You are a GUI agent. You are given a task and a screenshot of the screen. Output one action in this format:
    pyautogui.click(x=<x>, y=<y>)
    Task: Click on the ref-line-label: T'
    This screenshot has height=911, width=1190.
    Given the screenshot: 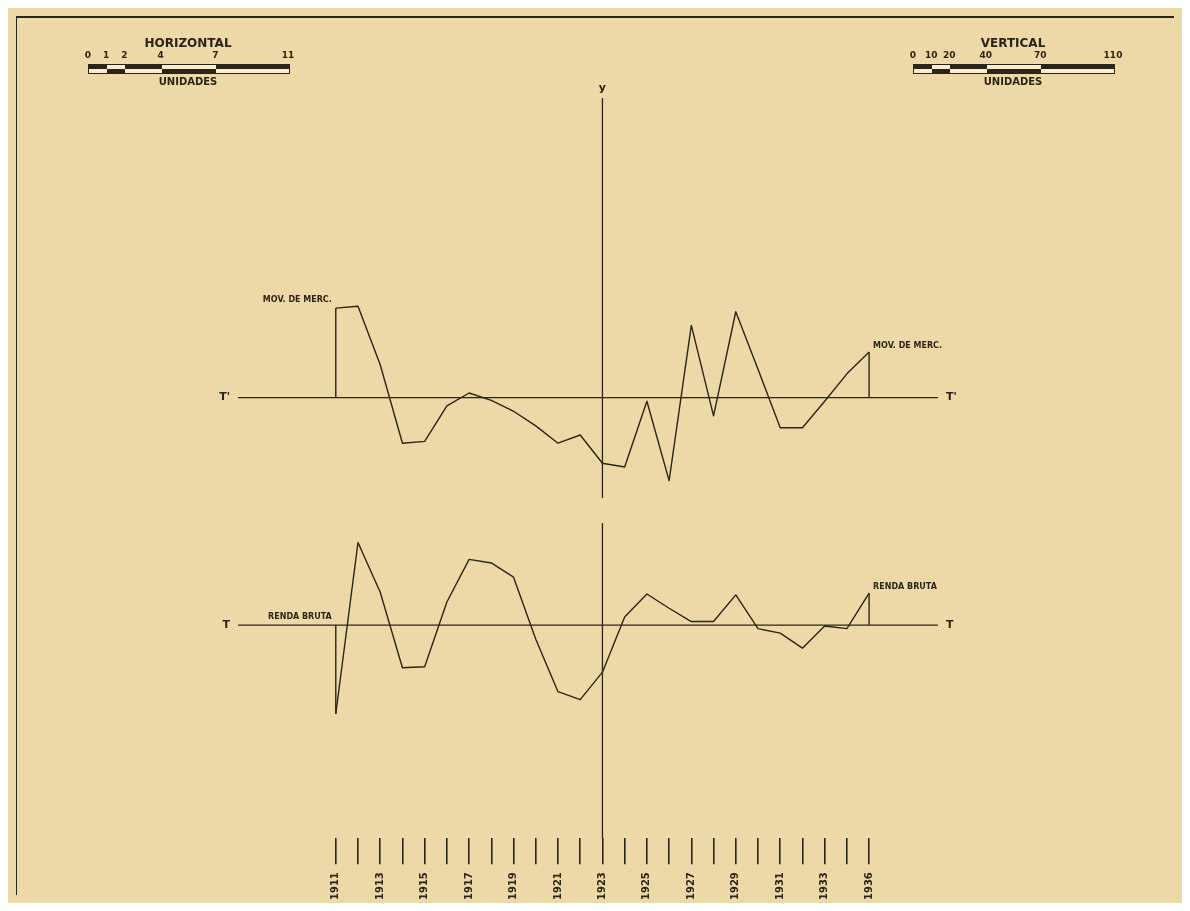 What is the action you would take?
    pyautogui.click(x=224, y=397)
    